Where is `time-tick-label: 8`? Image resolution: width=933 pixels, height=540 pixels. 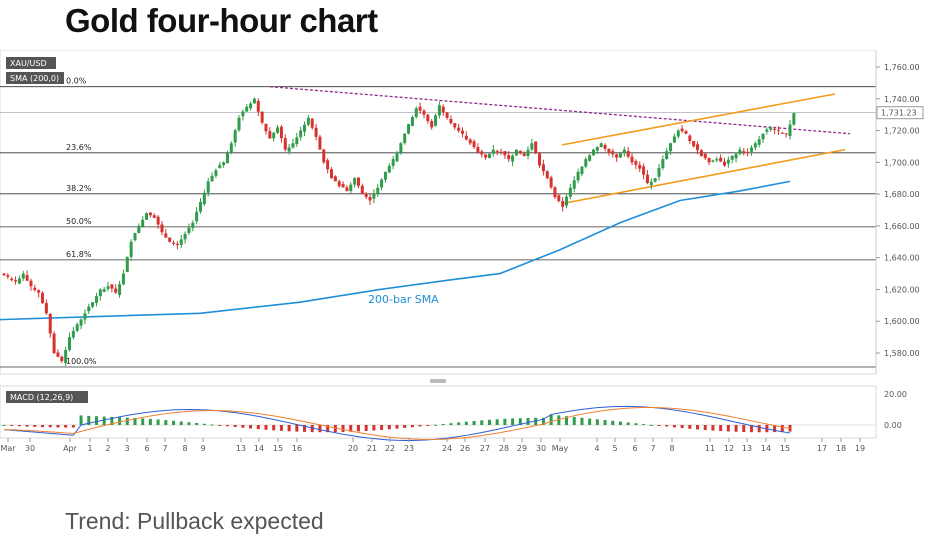 time-tick-label: 8 is located at coordinates (184, 448).